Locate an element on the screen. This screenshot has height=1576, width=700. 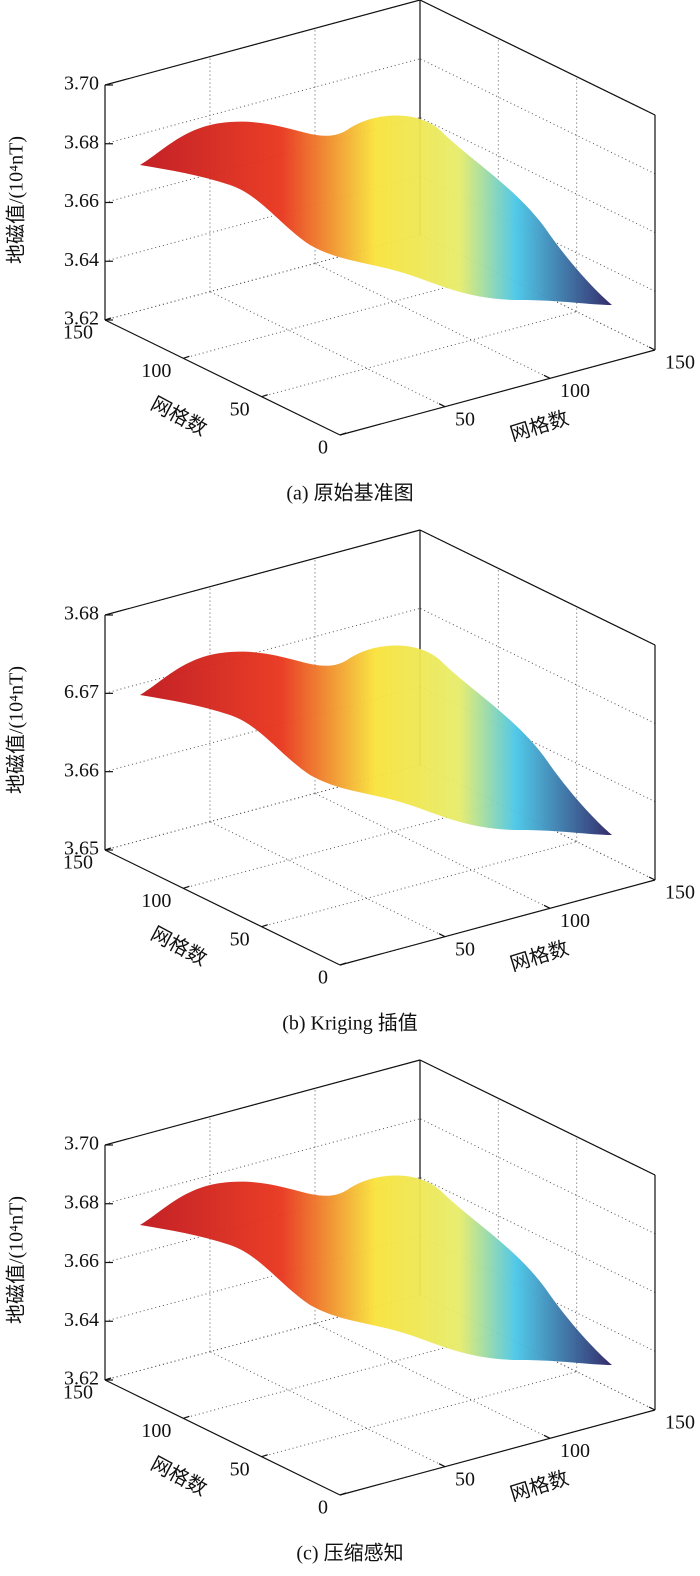
z-tick-label: 3.65 is located at coordinates (81, 849).